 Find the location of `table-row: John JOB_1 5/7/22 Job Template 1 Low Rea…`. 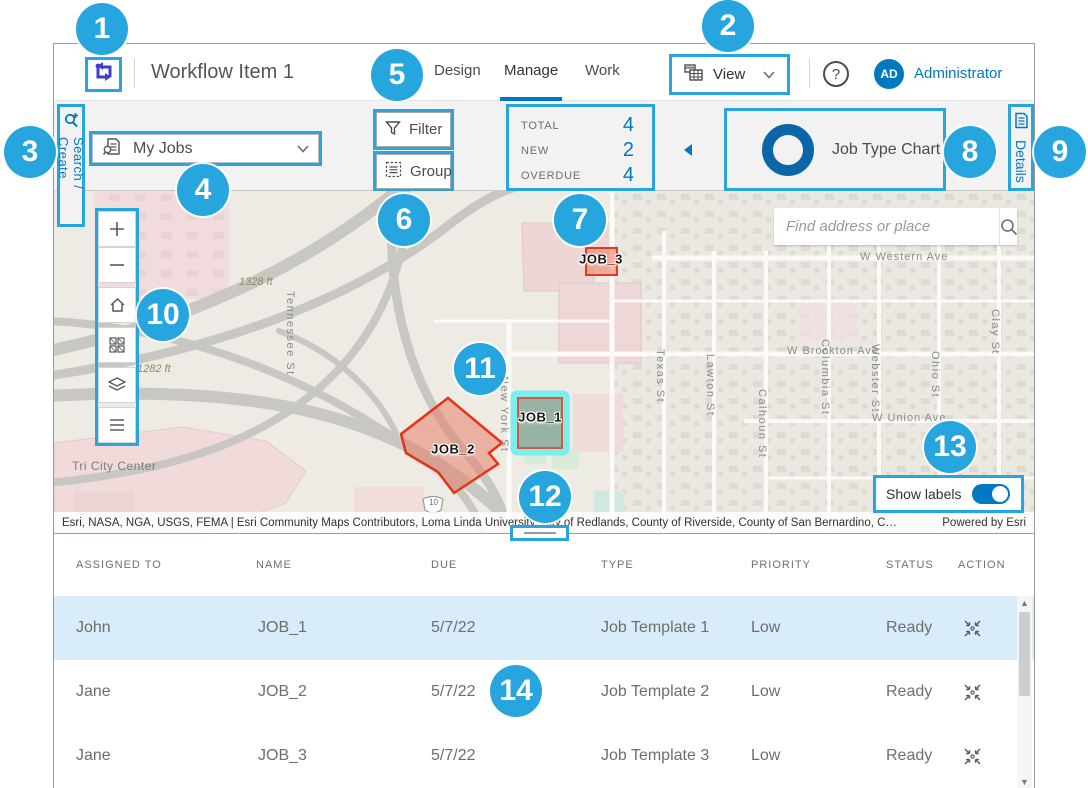

table-row: John JOB_1 5/7/22 Job Template 1 Low Rea… is located at coordinates (544, 628).